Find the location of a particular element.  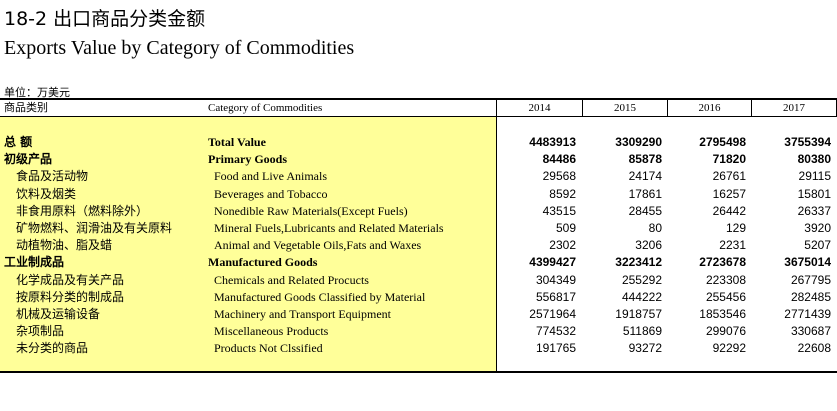

value-2015: 93272 is located at coordinates (645, 348).